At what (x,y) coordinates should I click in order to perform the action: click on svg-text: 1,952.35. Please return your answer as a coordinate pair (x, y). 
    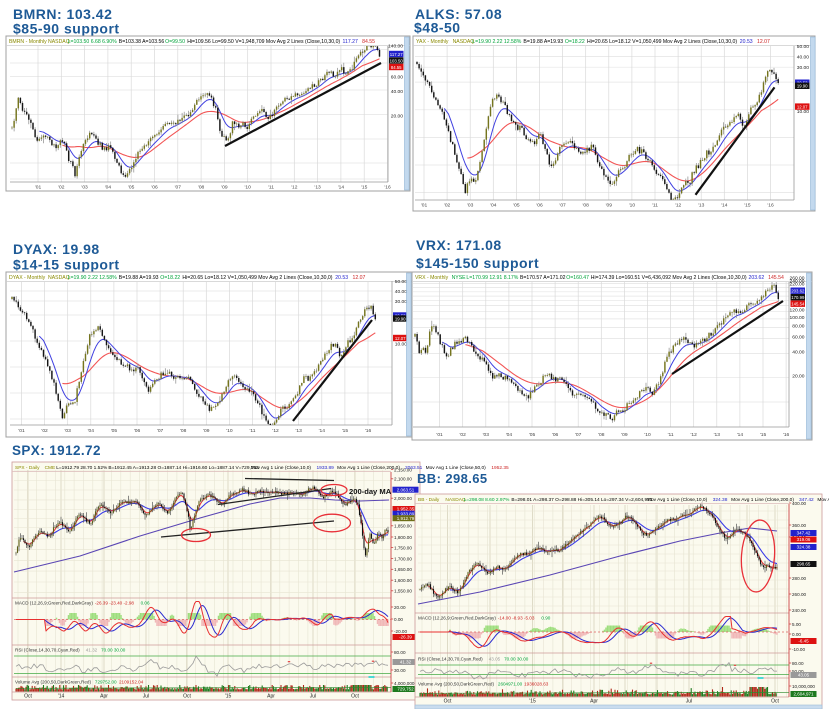
    Looking at the image, I should click on (406, 509).